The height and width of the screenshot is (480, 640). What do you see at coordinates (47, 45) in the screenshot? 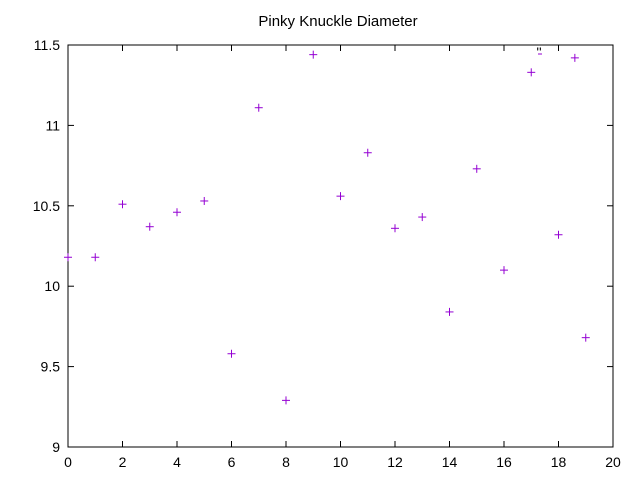
I see `y-tick-label: 11.5` at bounding box center [47, 45].